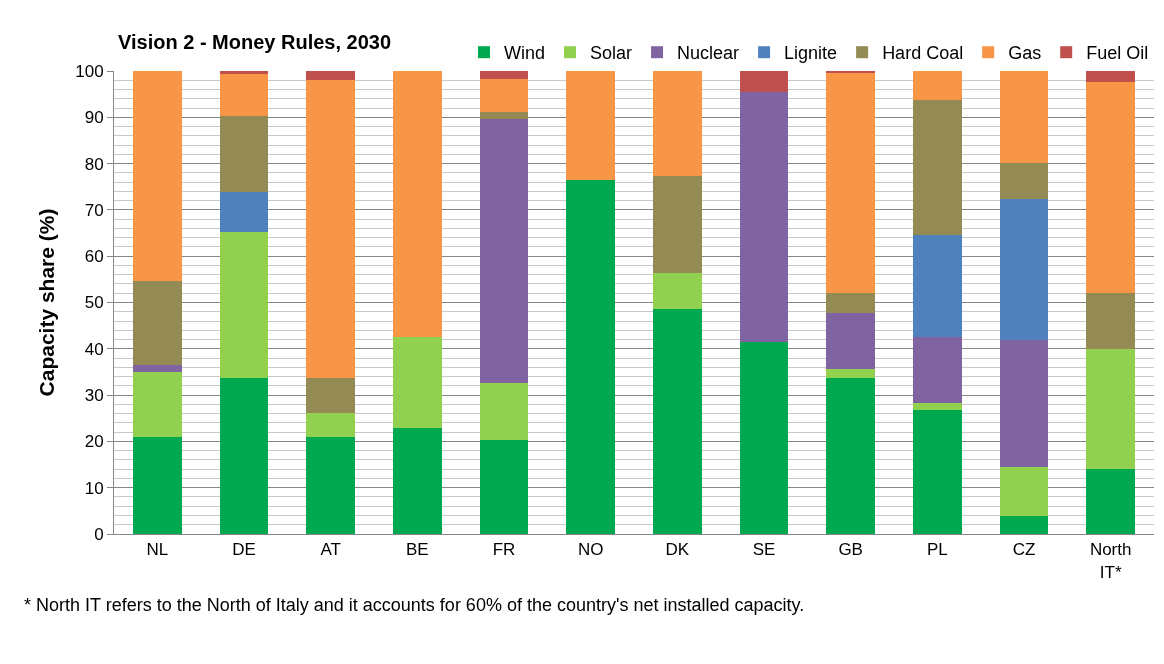 The width and height of the screenshot is (1164, 664). What do you see at coordinates (1025, 53) in the screenshot?
I see `legend-label: Gas` at bounding box center [1025, 53].